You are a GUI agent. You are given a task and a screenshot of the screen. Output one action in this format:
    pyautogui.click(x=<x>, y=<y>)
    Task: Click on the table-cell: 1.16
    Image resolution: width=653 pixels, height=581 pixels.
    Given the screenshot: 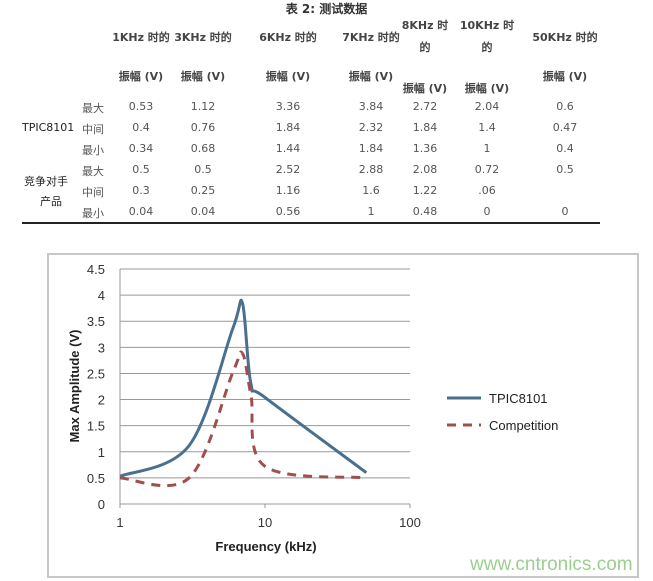 What is the action you would take?
    pyautogui.click(x=288, y=190)
    